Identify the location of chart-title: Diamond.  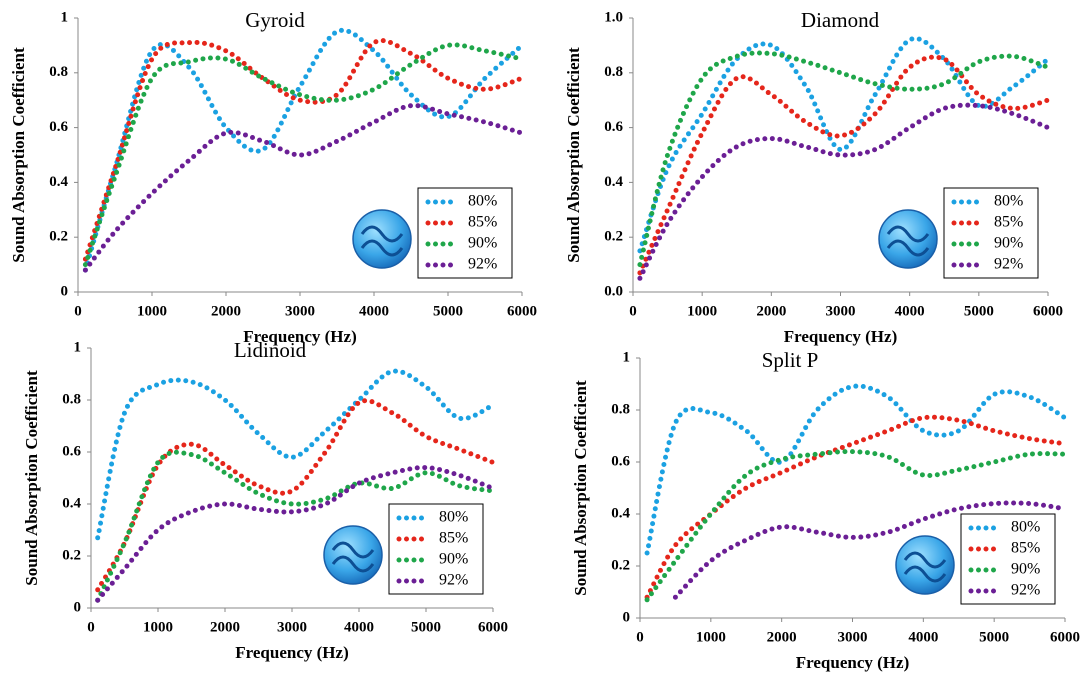
(840, 20).